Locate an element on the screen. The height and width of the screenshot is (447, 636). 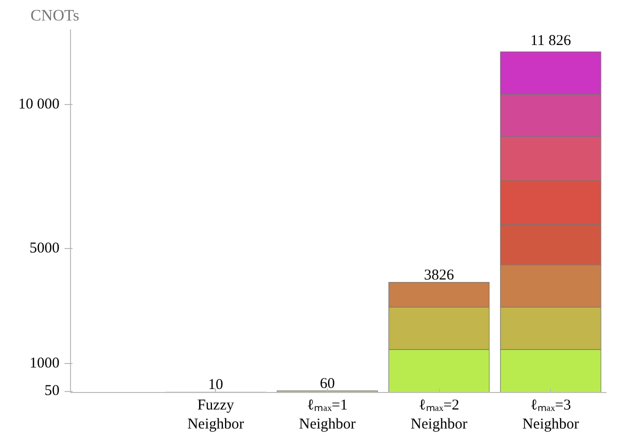
y-tick-label: 1000 is located at coordinates (45, 364).